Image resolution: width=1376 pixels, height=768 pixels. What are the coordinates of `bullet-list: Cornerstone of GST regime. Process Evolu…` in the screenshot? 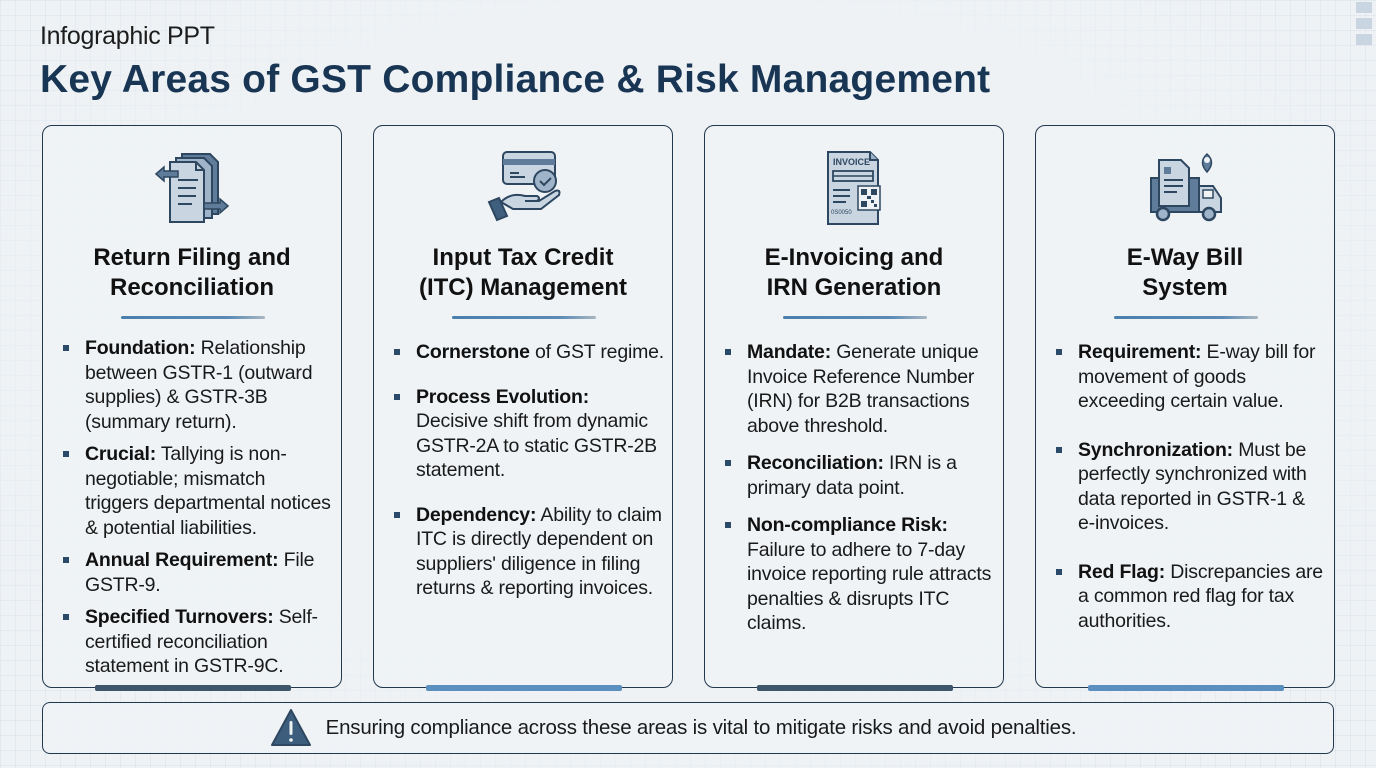 It's located at (528, 470).